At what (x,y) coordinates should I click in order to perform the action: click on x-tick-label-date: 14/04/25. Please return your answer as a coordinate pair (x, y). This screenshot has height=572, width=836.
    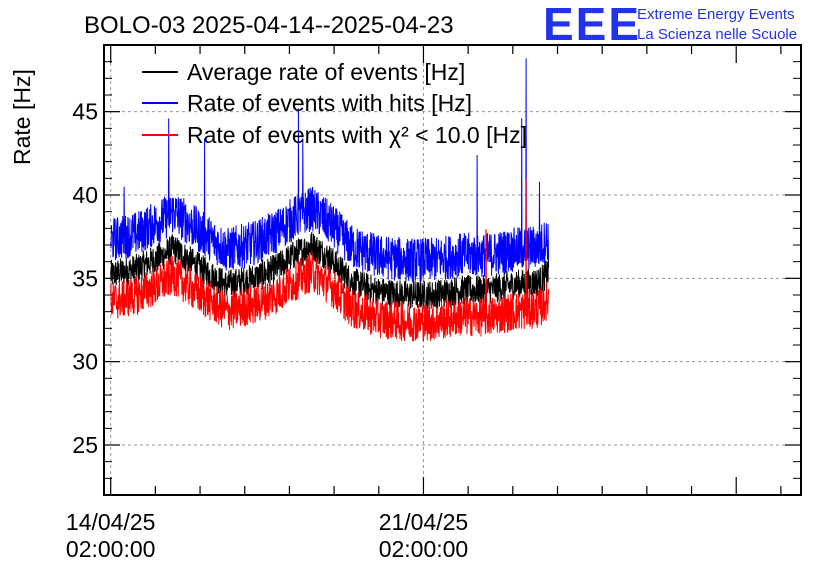
    Looking at the image, I should click on (111, 522).